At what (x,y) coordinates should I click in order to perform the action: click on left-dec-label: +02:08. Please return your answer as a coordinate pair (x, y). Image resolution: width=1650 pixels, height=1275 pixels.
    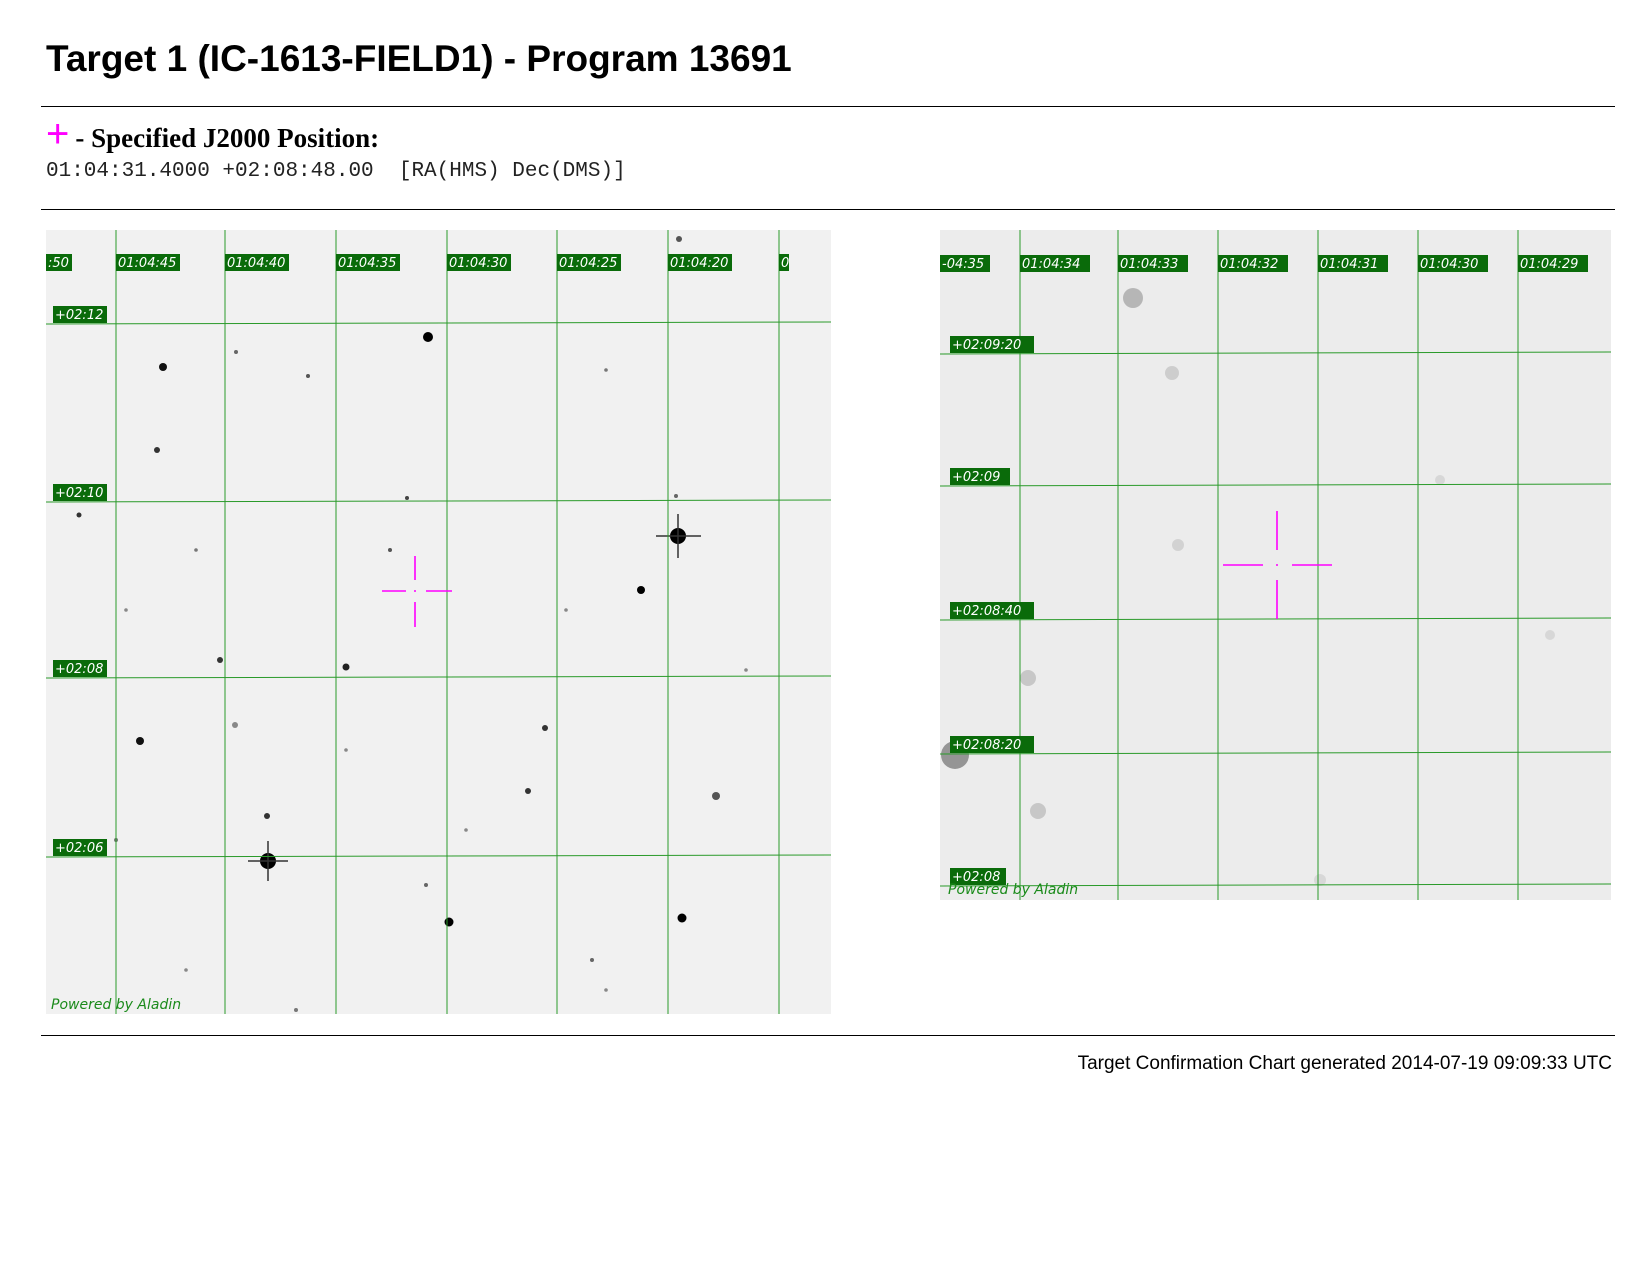
    Looking at the image, I should click on (79, 669).